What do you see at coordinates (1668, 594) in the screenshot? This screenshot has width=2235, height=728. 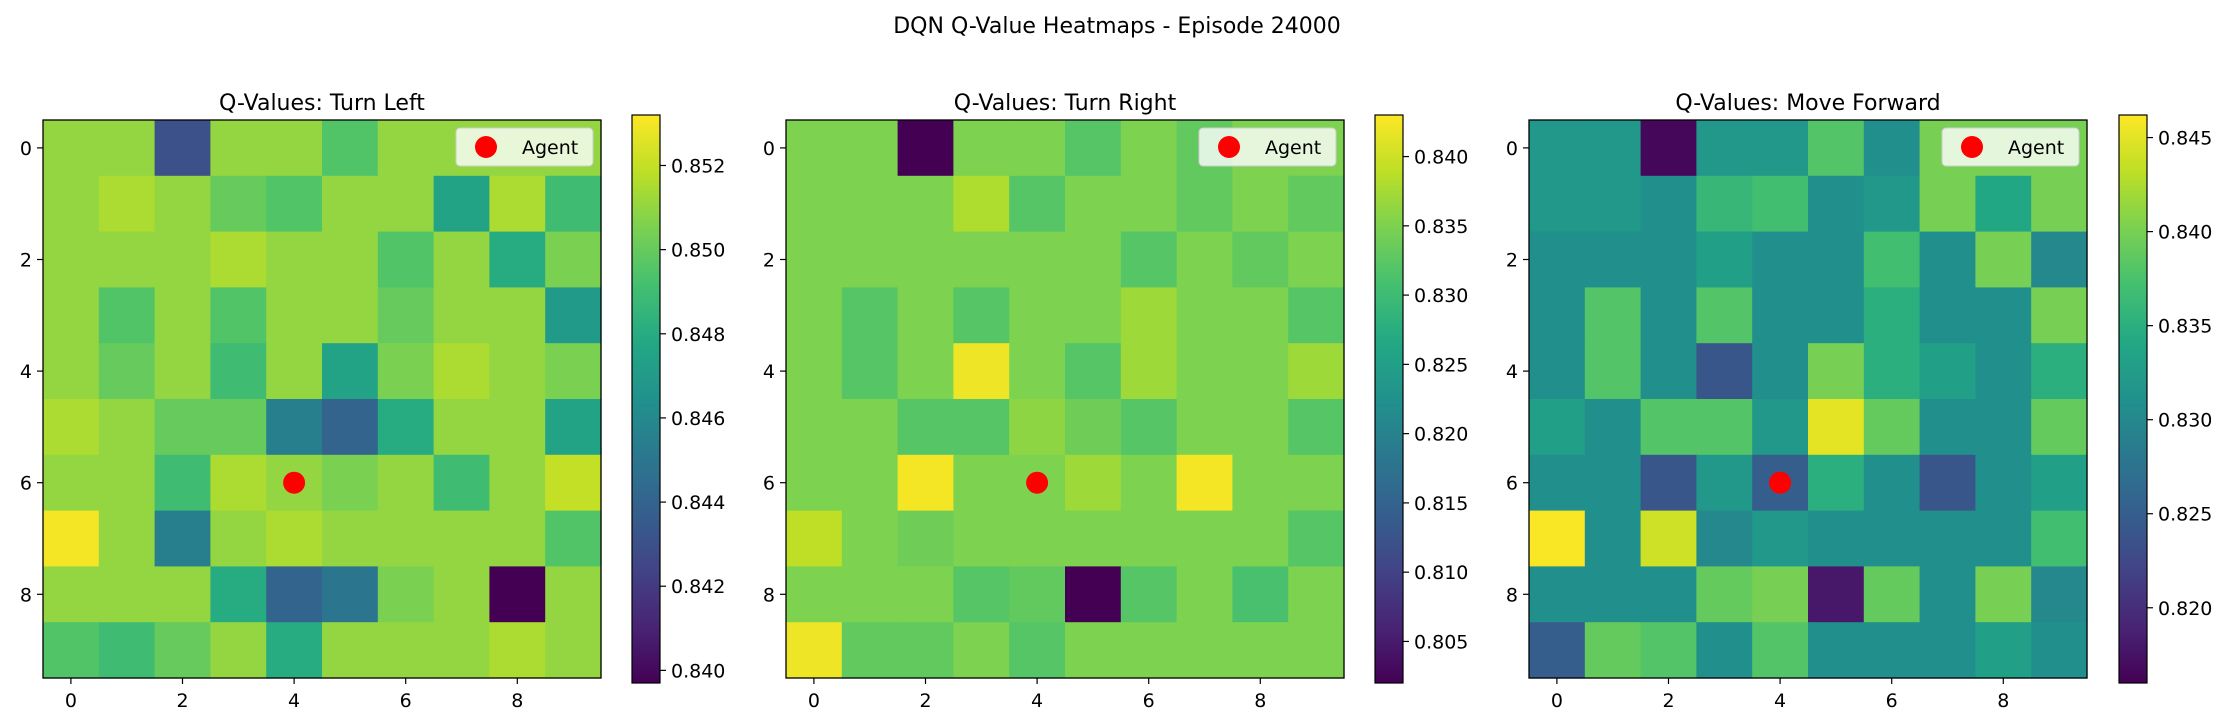 I see `heatmap-cell-r8-c2` at bounding box center [1668, 594].